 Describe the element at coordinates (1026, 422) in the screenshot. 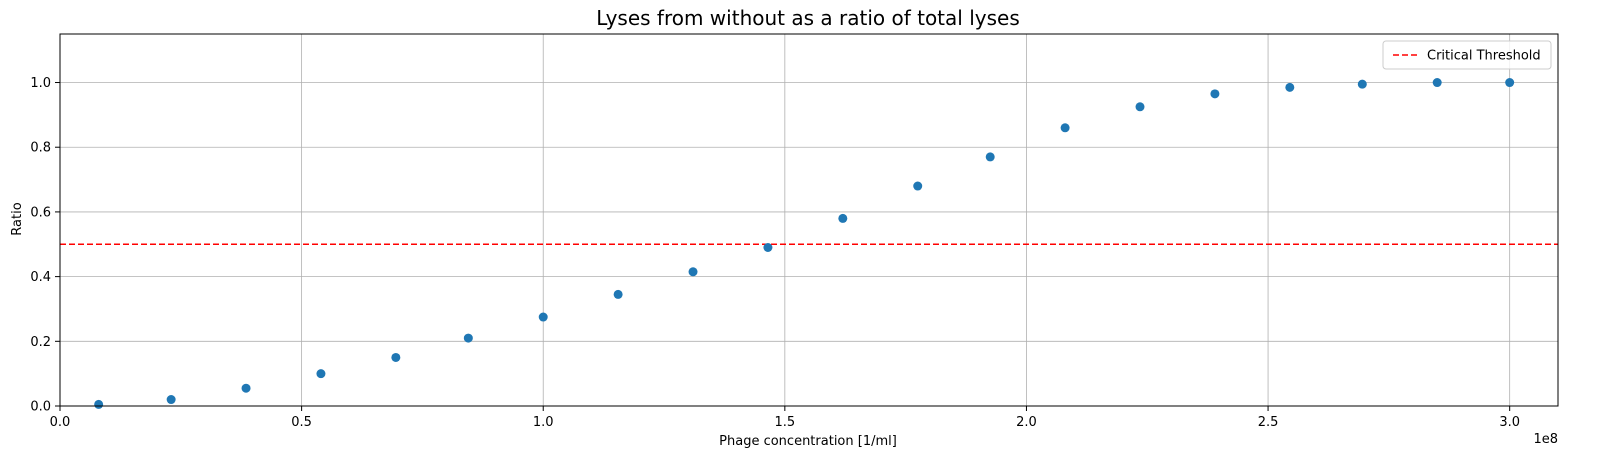

I see `x-tick-label: 2.0` at that location.